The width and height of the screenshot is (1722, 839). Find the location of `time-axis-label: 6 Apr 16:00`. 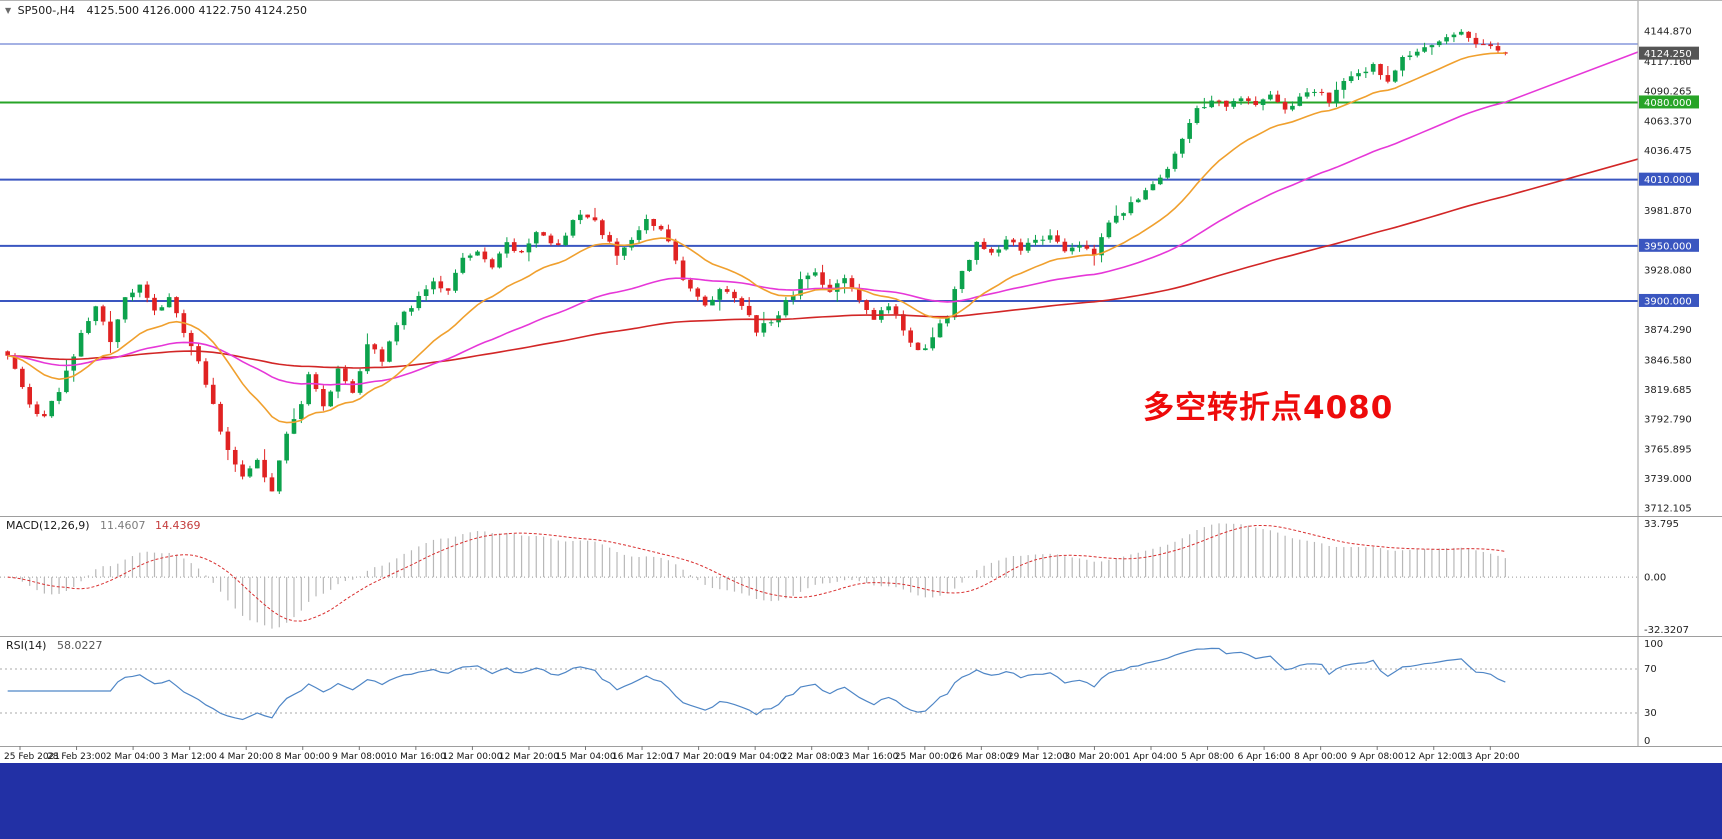

time-axis-label: 6 Apr 16:00 is located at coordinates (1264, 757).